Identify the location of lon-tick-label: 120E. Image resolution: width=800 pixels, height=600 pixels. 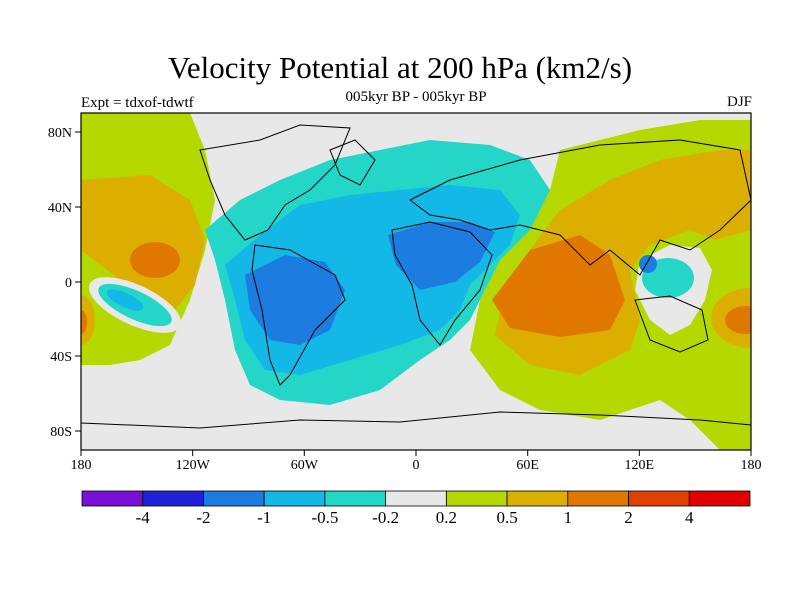
(640, 465).